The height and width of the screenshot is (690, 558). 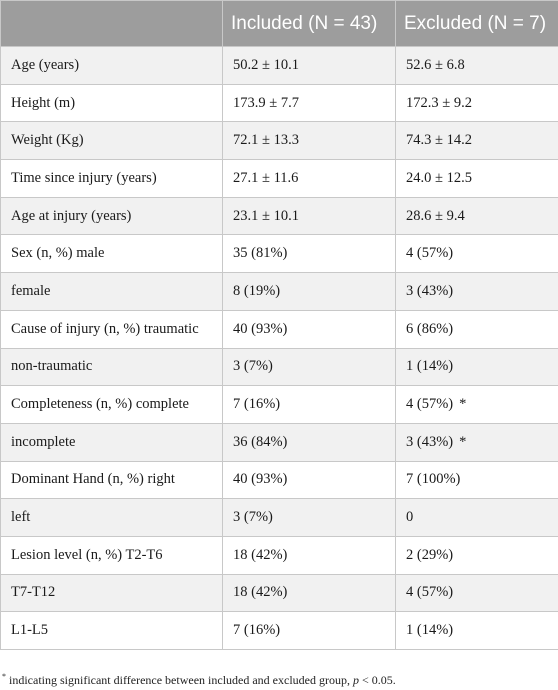 I want to click on table-row: non-traumatic 3 (7%) 1 (14%), so click(x=279, y=367).